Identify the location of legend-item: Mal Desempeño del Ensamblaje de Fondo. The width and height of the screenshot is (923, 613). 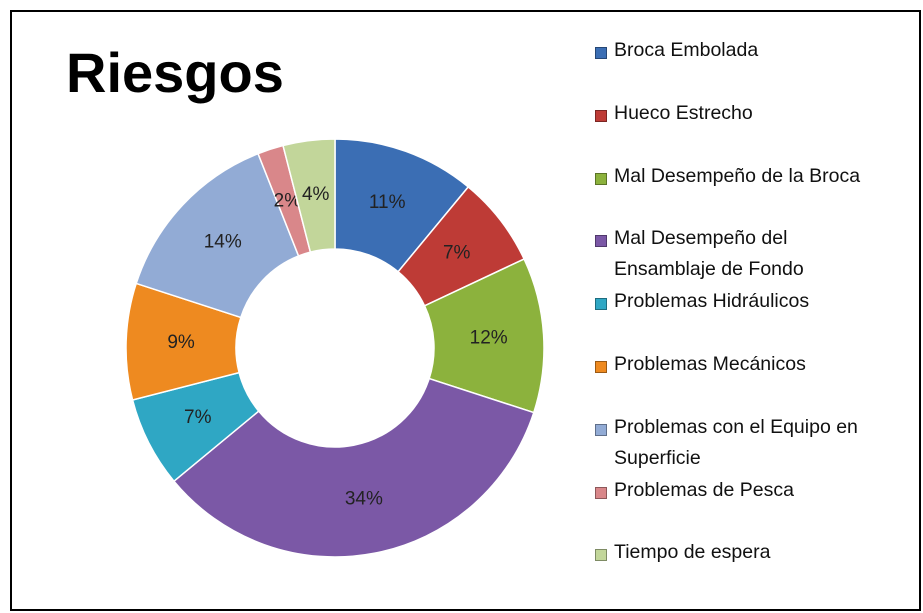
(745, 256).